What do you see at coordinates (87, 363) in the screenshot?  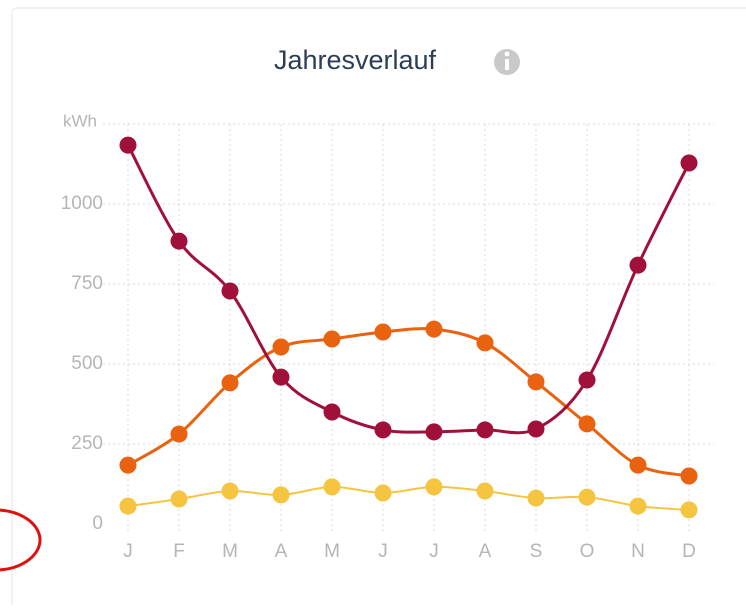 I see `y-tick-label: 500` at bounding box center [87, 363].